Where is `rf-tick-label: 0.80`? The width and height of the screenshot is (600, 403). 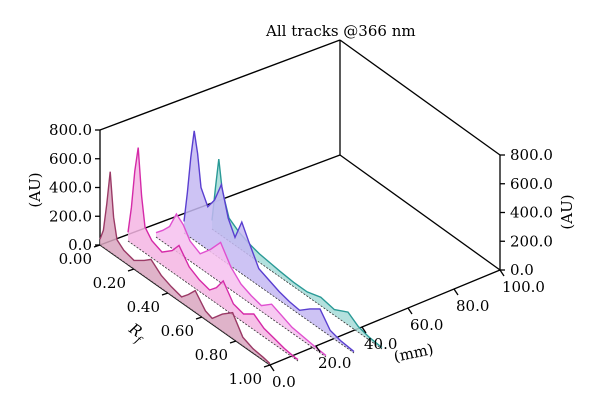
rf-tick-label: 0.80 is located at coordinates (211, 355).